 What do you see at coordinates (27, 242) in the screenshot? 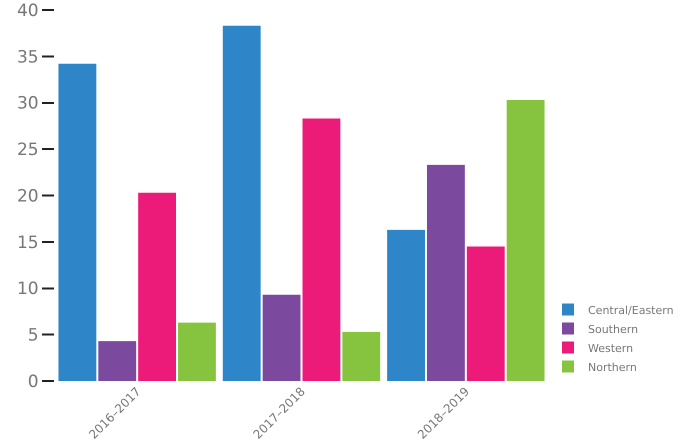
I see `y-tick-label: 15` at bounding box center [27, 242].